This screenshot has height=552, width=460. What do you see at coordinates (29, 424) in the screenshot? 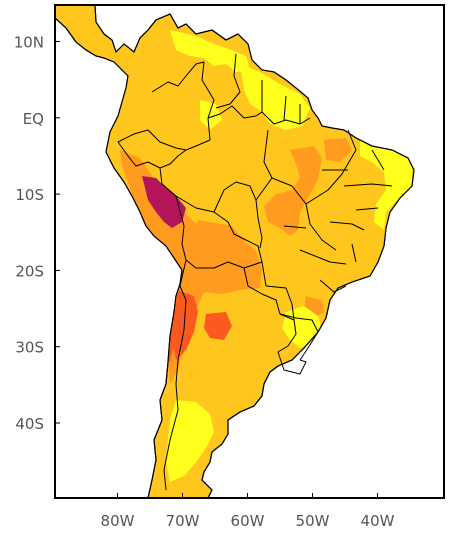
I see `lat-tick-label: 40S` at bounding box center [29, 424].